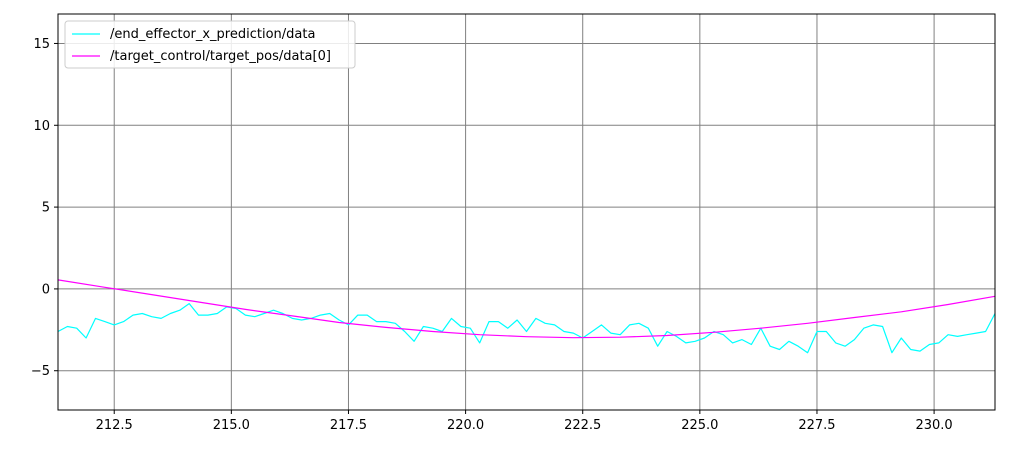 This screenshot has width=1010, height=451. Describe the element at coordinates (933, 425) in the screenshot. I see `x-tick-label: 230.0` at that location.